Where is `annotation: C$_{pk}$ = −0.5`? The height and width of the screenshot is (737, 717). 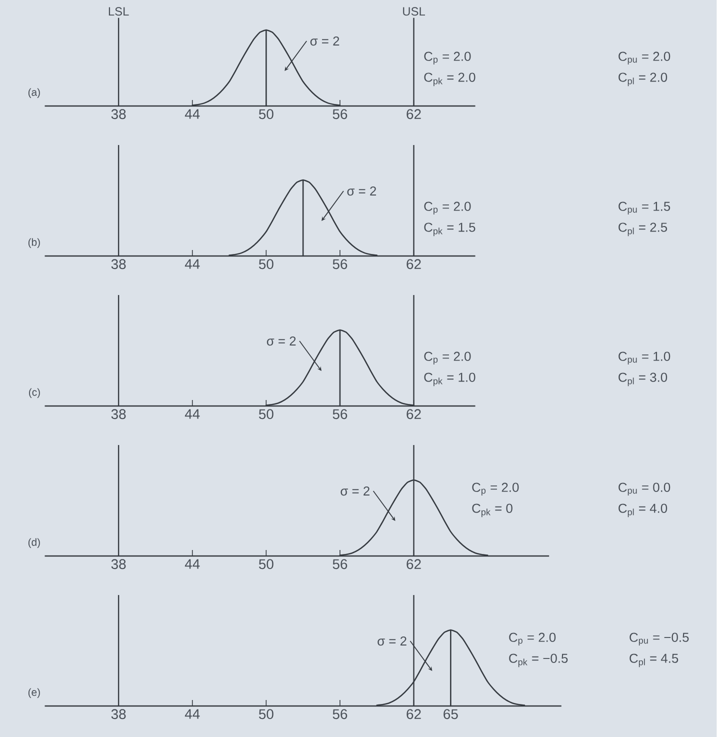 annotation: C$_{pk}$ = −0.5 is located at coordinates (538, 661).